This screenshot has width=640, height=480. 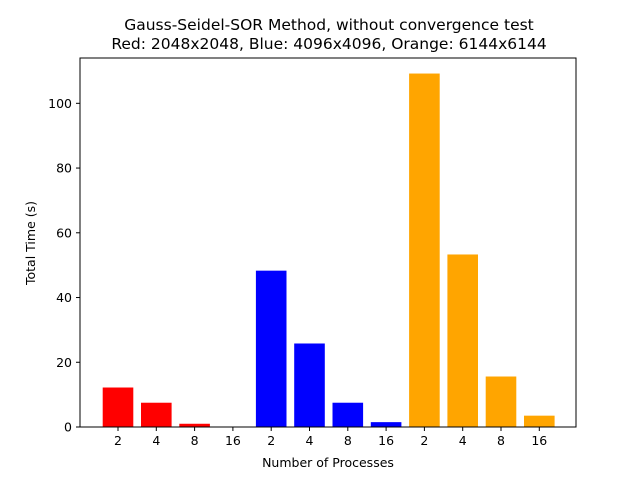 What do you see at coordinates (328, 462) in the screenshot?
I see `x-axis-label: Number of Processes` at bounding box center [328, 462].